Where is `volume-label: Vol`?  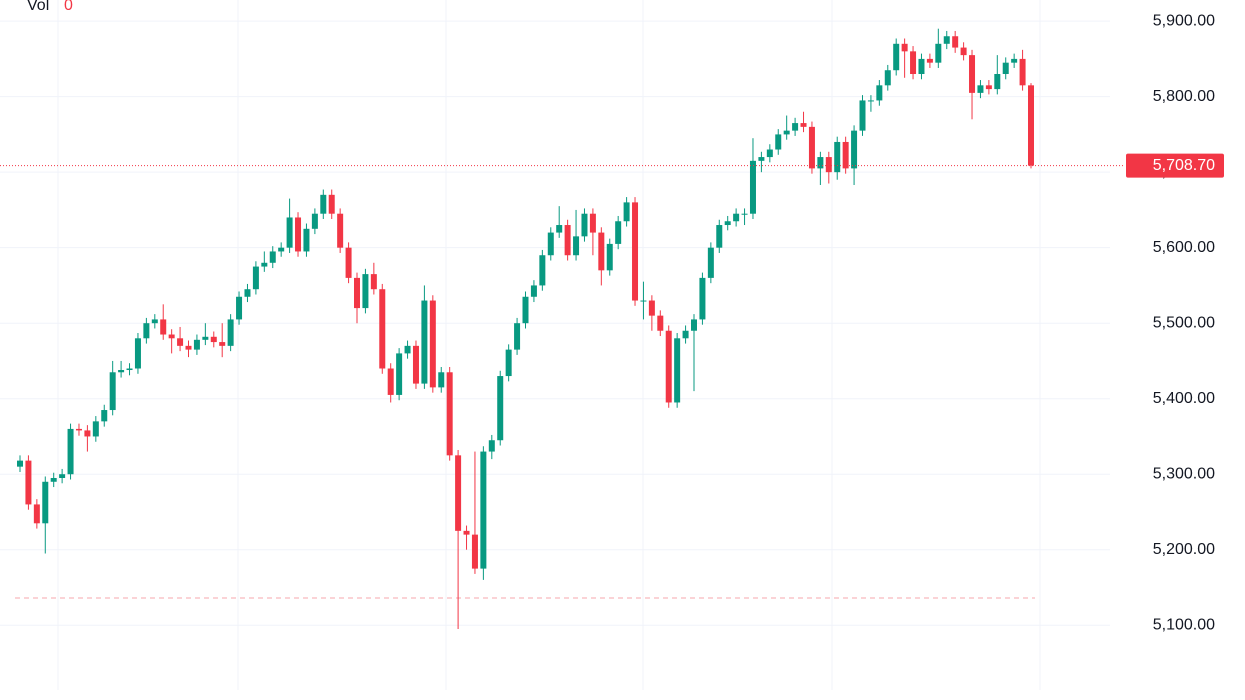
volume-label: Vol is located at coordinates (38, 7).